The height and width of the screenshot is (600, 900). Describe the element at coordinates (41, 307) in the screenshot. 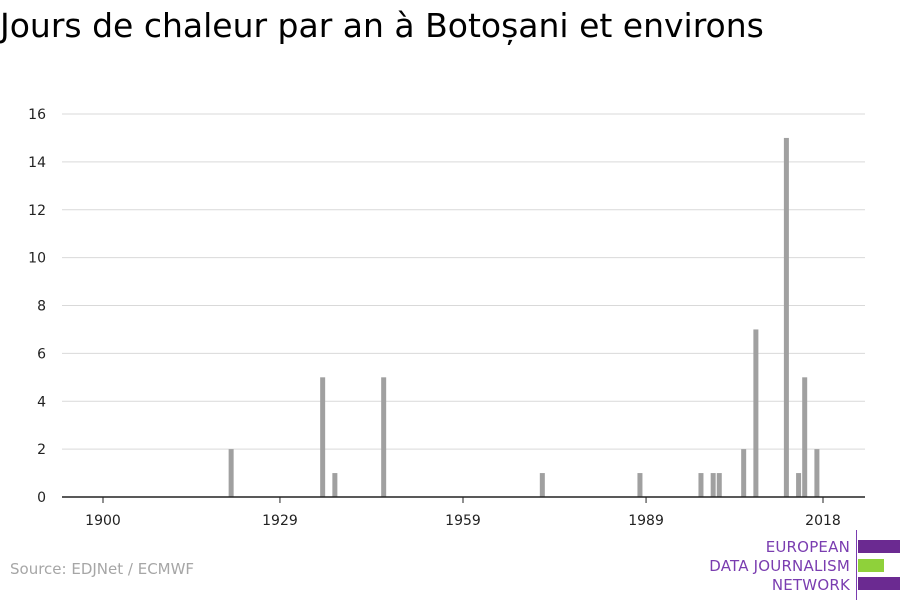

I see `y-tick-label: 8` at that location.